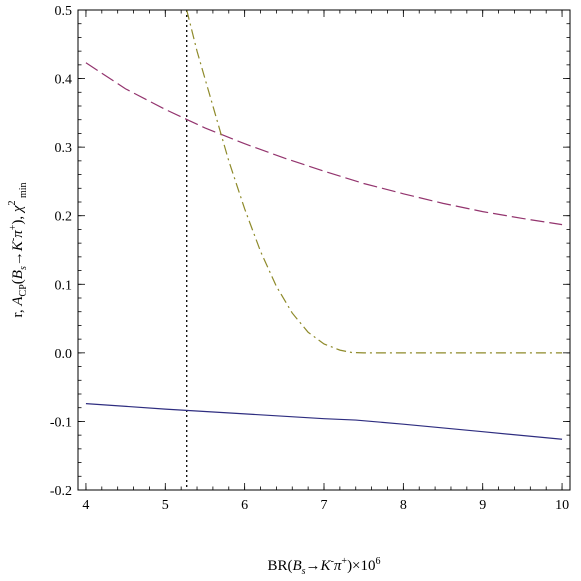 The height and width of the screenshot is (581, 581). What do you see at coordinates (323, 566) in the screenshot?
I see `x-axis-label: BR(Bs→K-π+)×106` at bounding box center [323, 566].